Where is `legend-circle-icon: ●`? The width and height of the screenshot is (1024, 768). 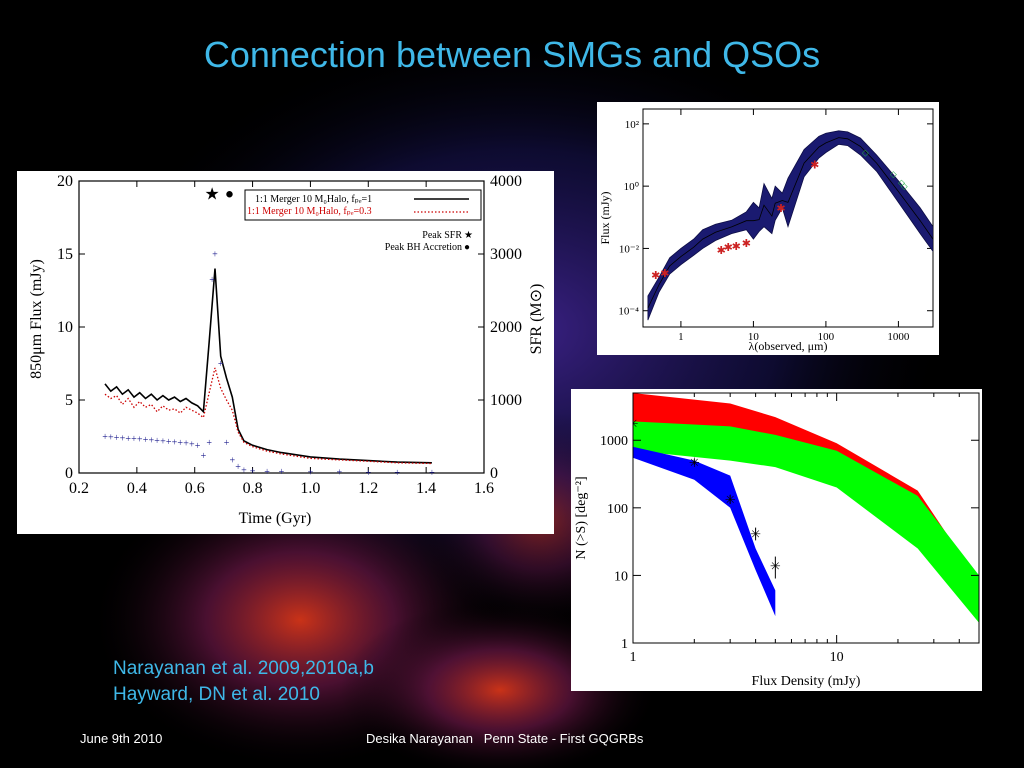
legend-circle-icon: ● is located at coordinates (467, 247).